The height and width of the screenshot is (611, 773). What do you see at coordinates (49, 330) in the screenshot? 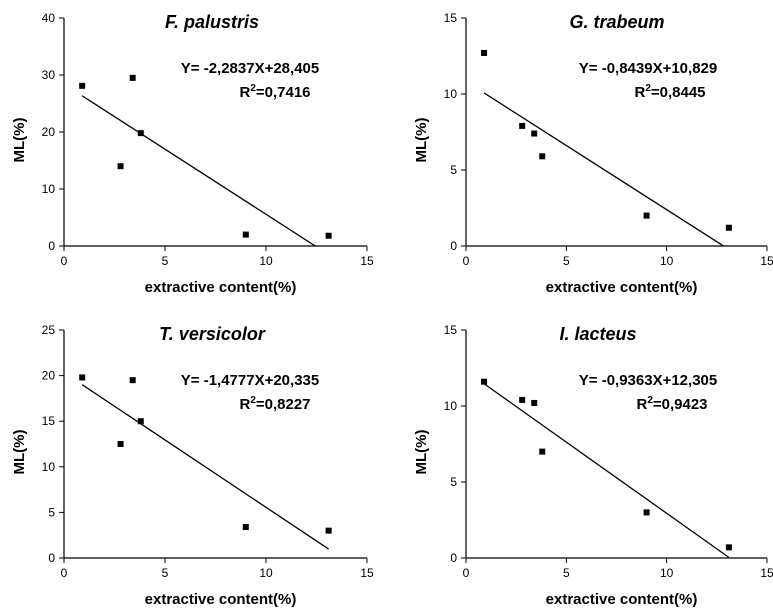
I see `y-tick-label: 25` at bounding box center [49, 330].